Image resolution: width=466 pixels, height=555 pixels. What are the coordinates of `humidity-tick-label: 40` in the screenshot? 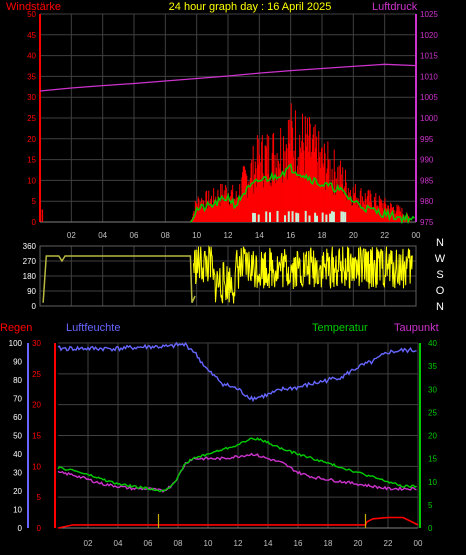 It's located at (17, 454).